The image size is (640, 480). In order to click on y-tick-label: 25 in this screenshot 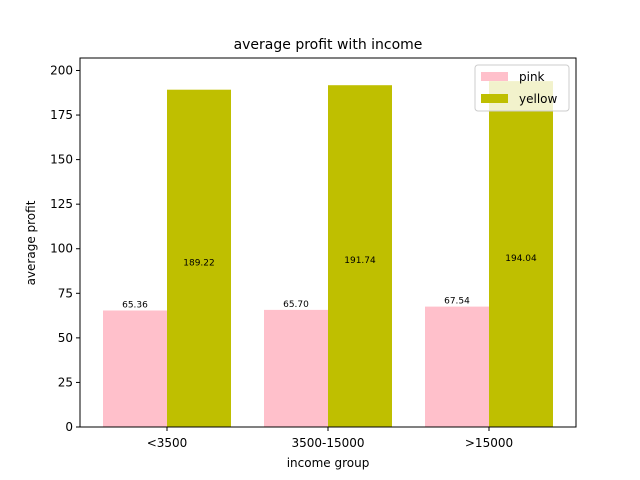, I will do `click(65, 382)`.